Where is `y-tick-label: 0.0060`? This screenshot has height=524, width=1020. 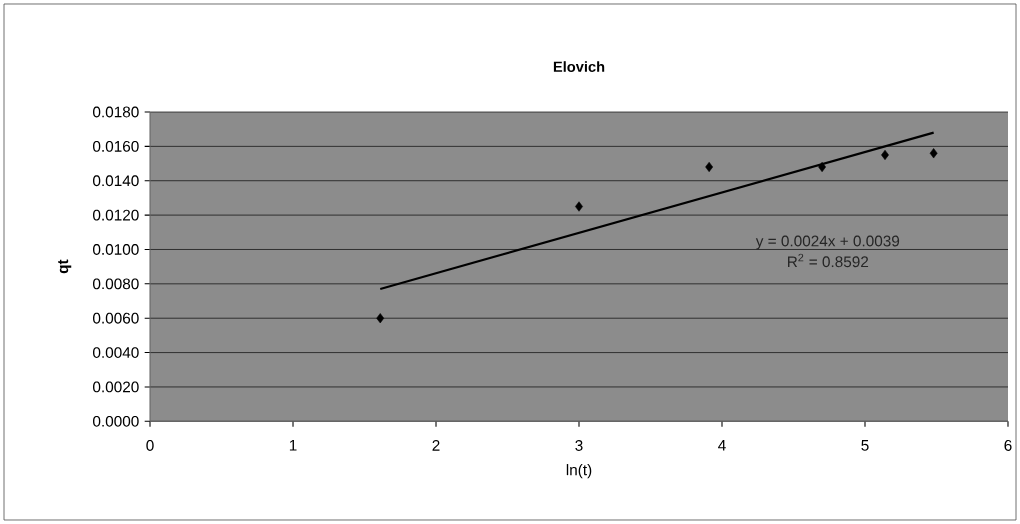
y-tick-label: 0.0060 is located at coordinates (116, 318).